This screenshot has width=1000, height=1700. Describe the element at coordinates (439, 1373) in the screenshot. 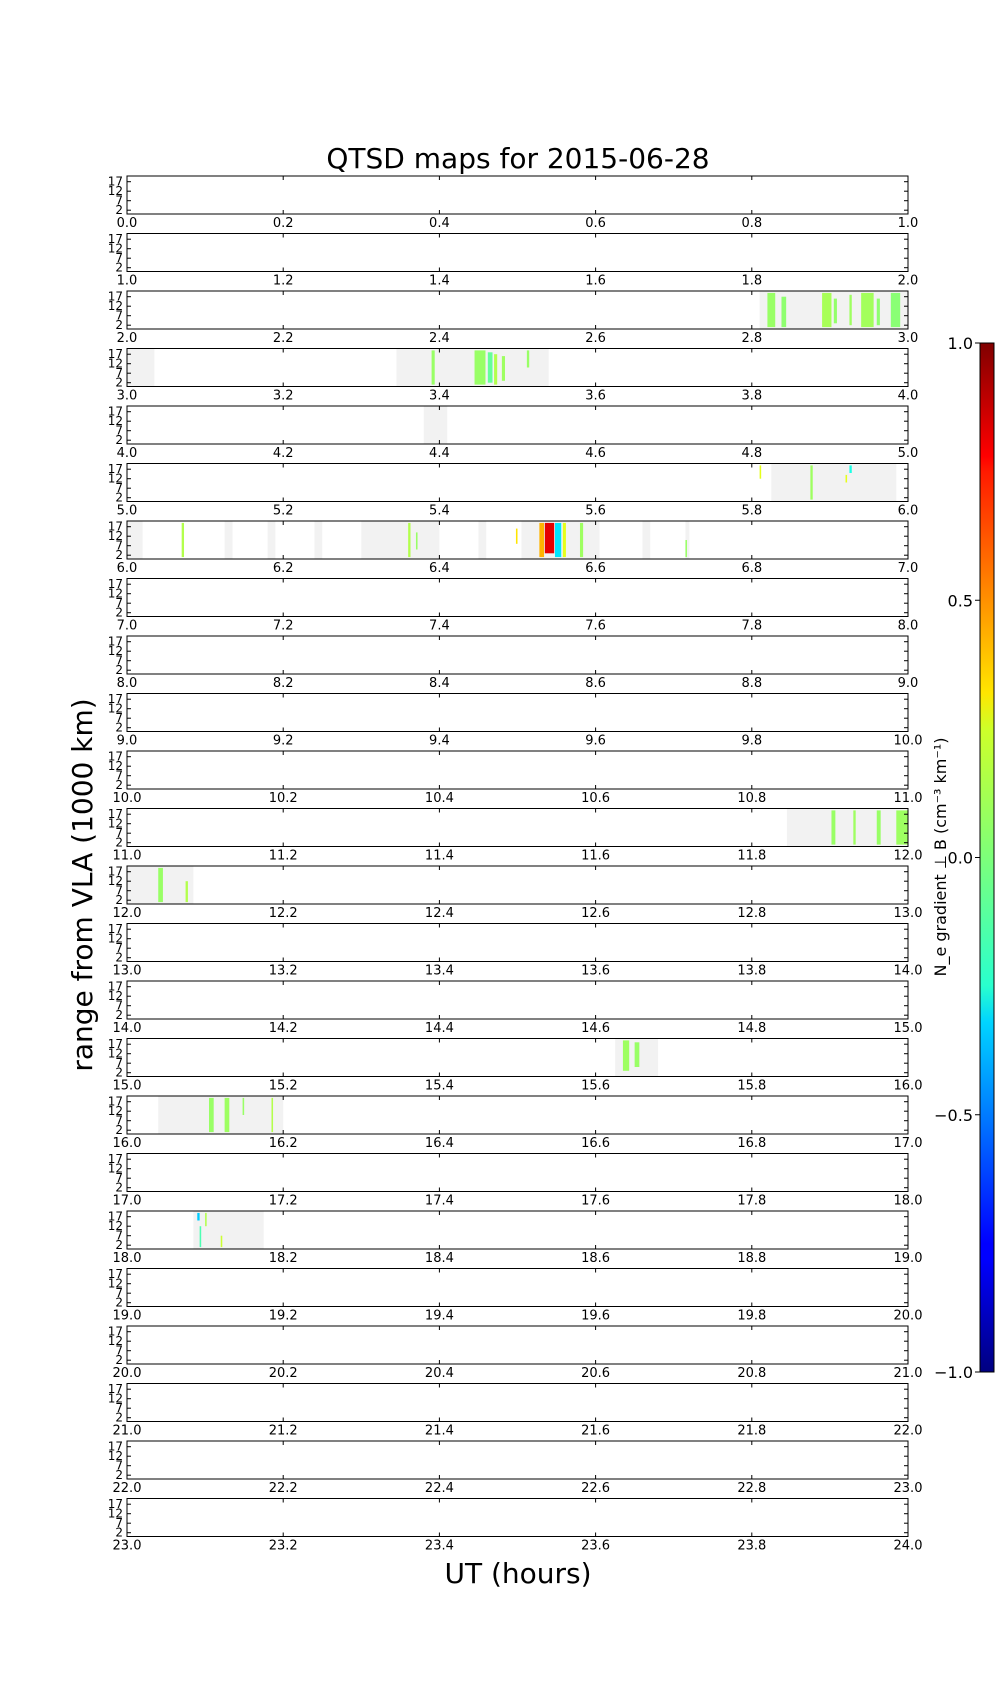

I see `x-tick-label: 20.4` at that location.